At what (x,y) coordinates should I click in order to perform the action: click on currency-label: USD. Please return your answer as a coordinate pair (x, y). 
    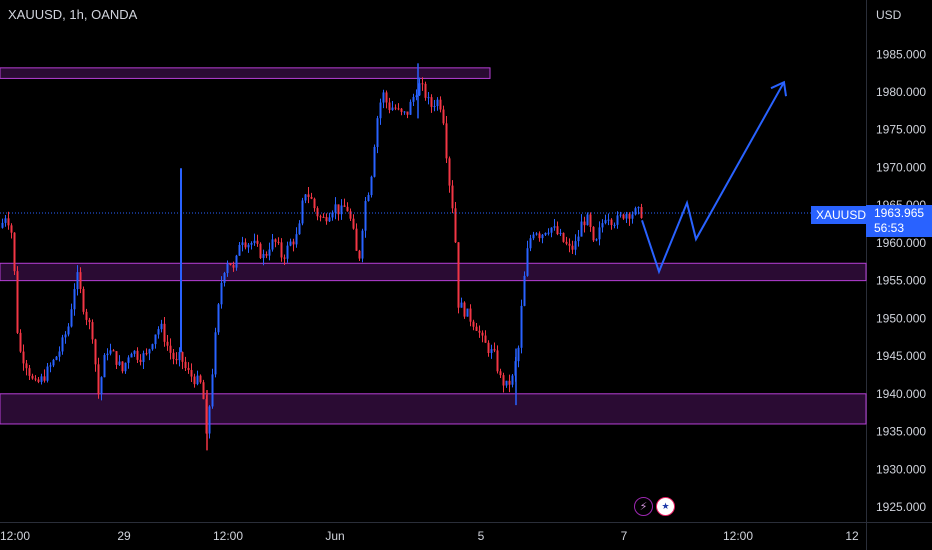
    Looking at the image, I should click on (889, 15).